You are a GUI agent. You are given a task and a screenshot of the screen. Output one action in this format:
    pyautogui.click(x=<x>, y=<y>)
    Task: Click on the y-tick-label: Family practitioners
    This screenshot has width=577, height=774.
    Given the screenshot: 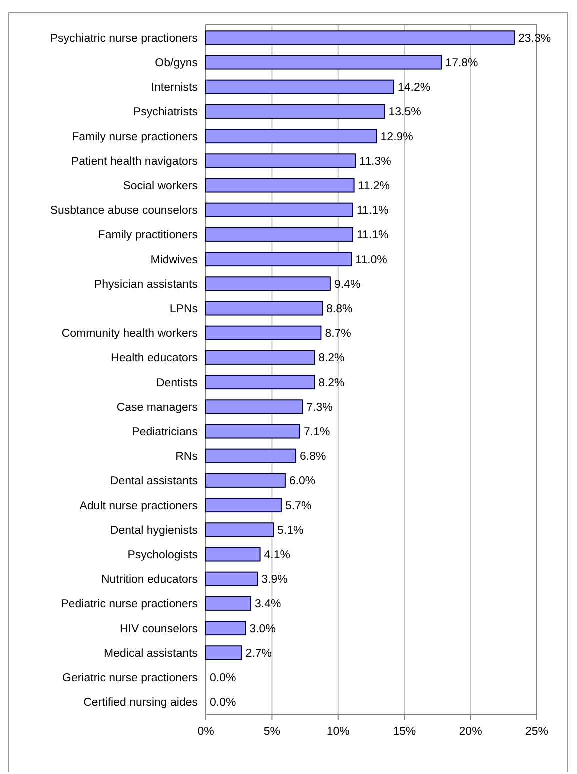 What is the action you would take?
    pyautogui.click(x=148, y=236)
    